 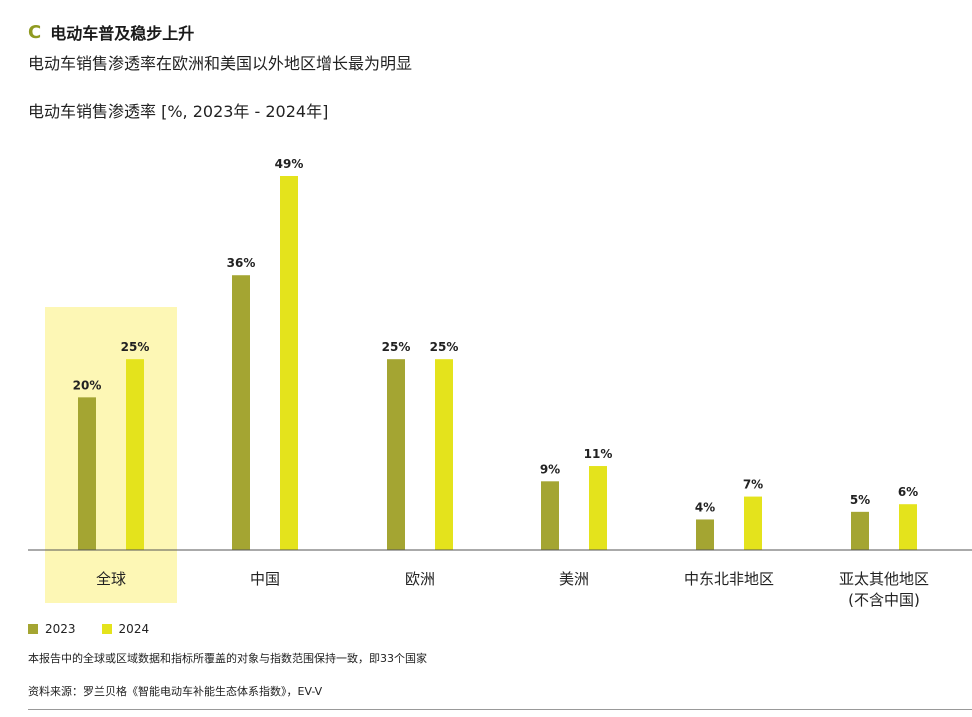 I want to click on data-label-2023-5: 5%, so click(x=860, y=500).